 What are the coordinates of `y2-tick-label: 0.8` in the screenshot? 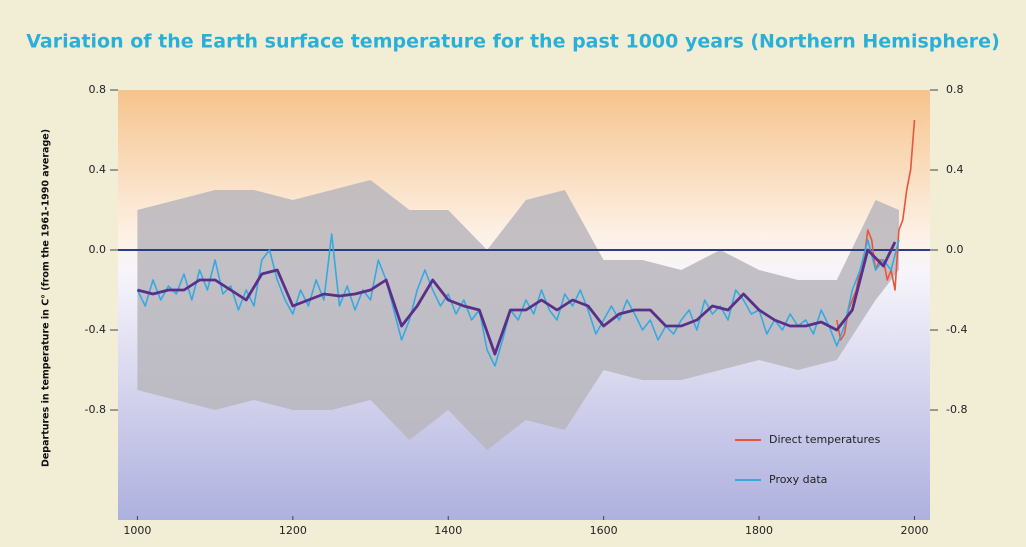 It's located at (955, 89).